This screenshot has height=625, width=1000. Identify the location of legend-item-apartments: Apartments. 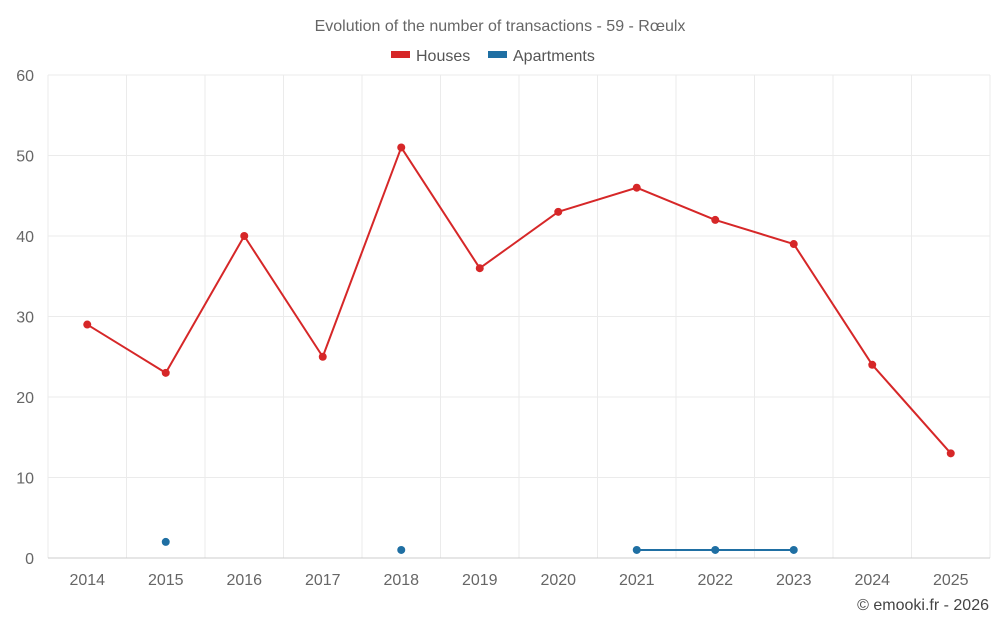
(541, 56).